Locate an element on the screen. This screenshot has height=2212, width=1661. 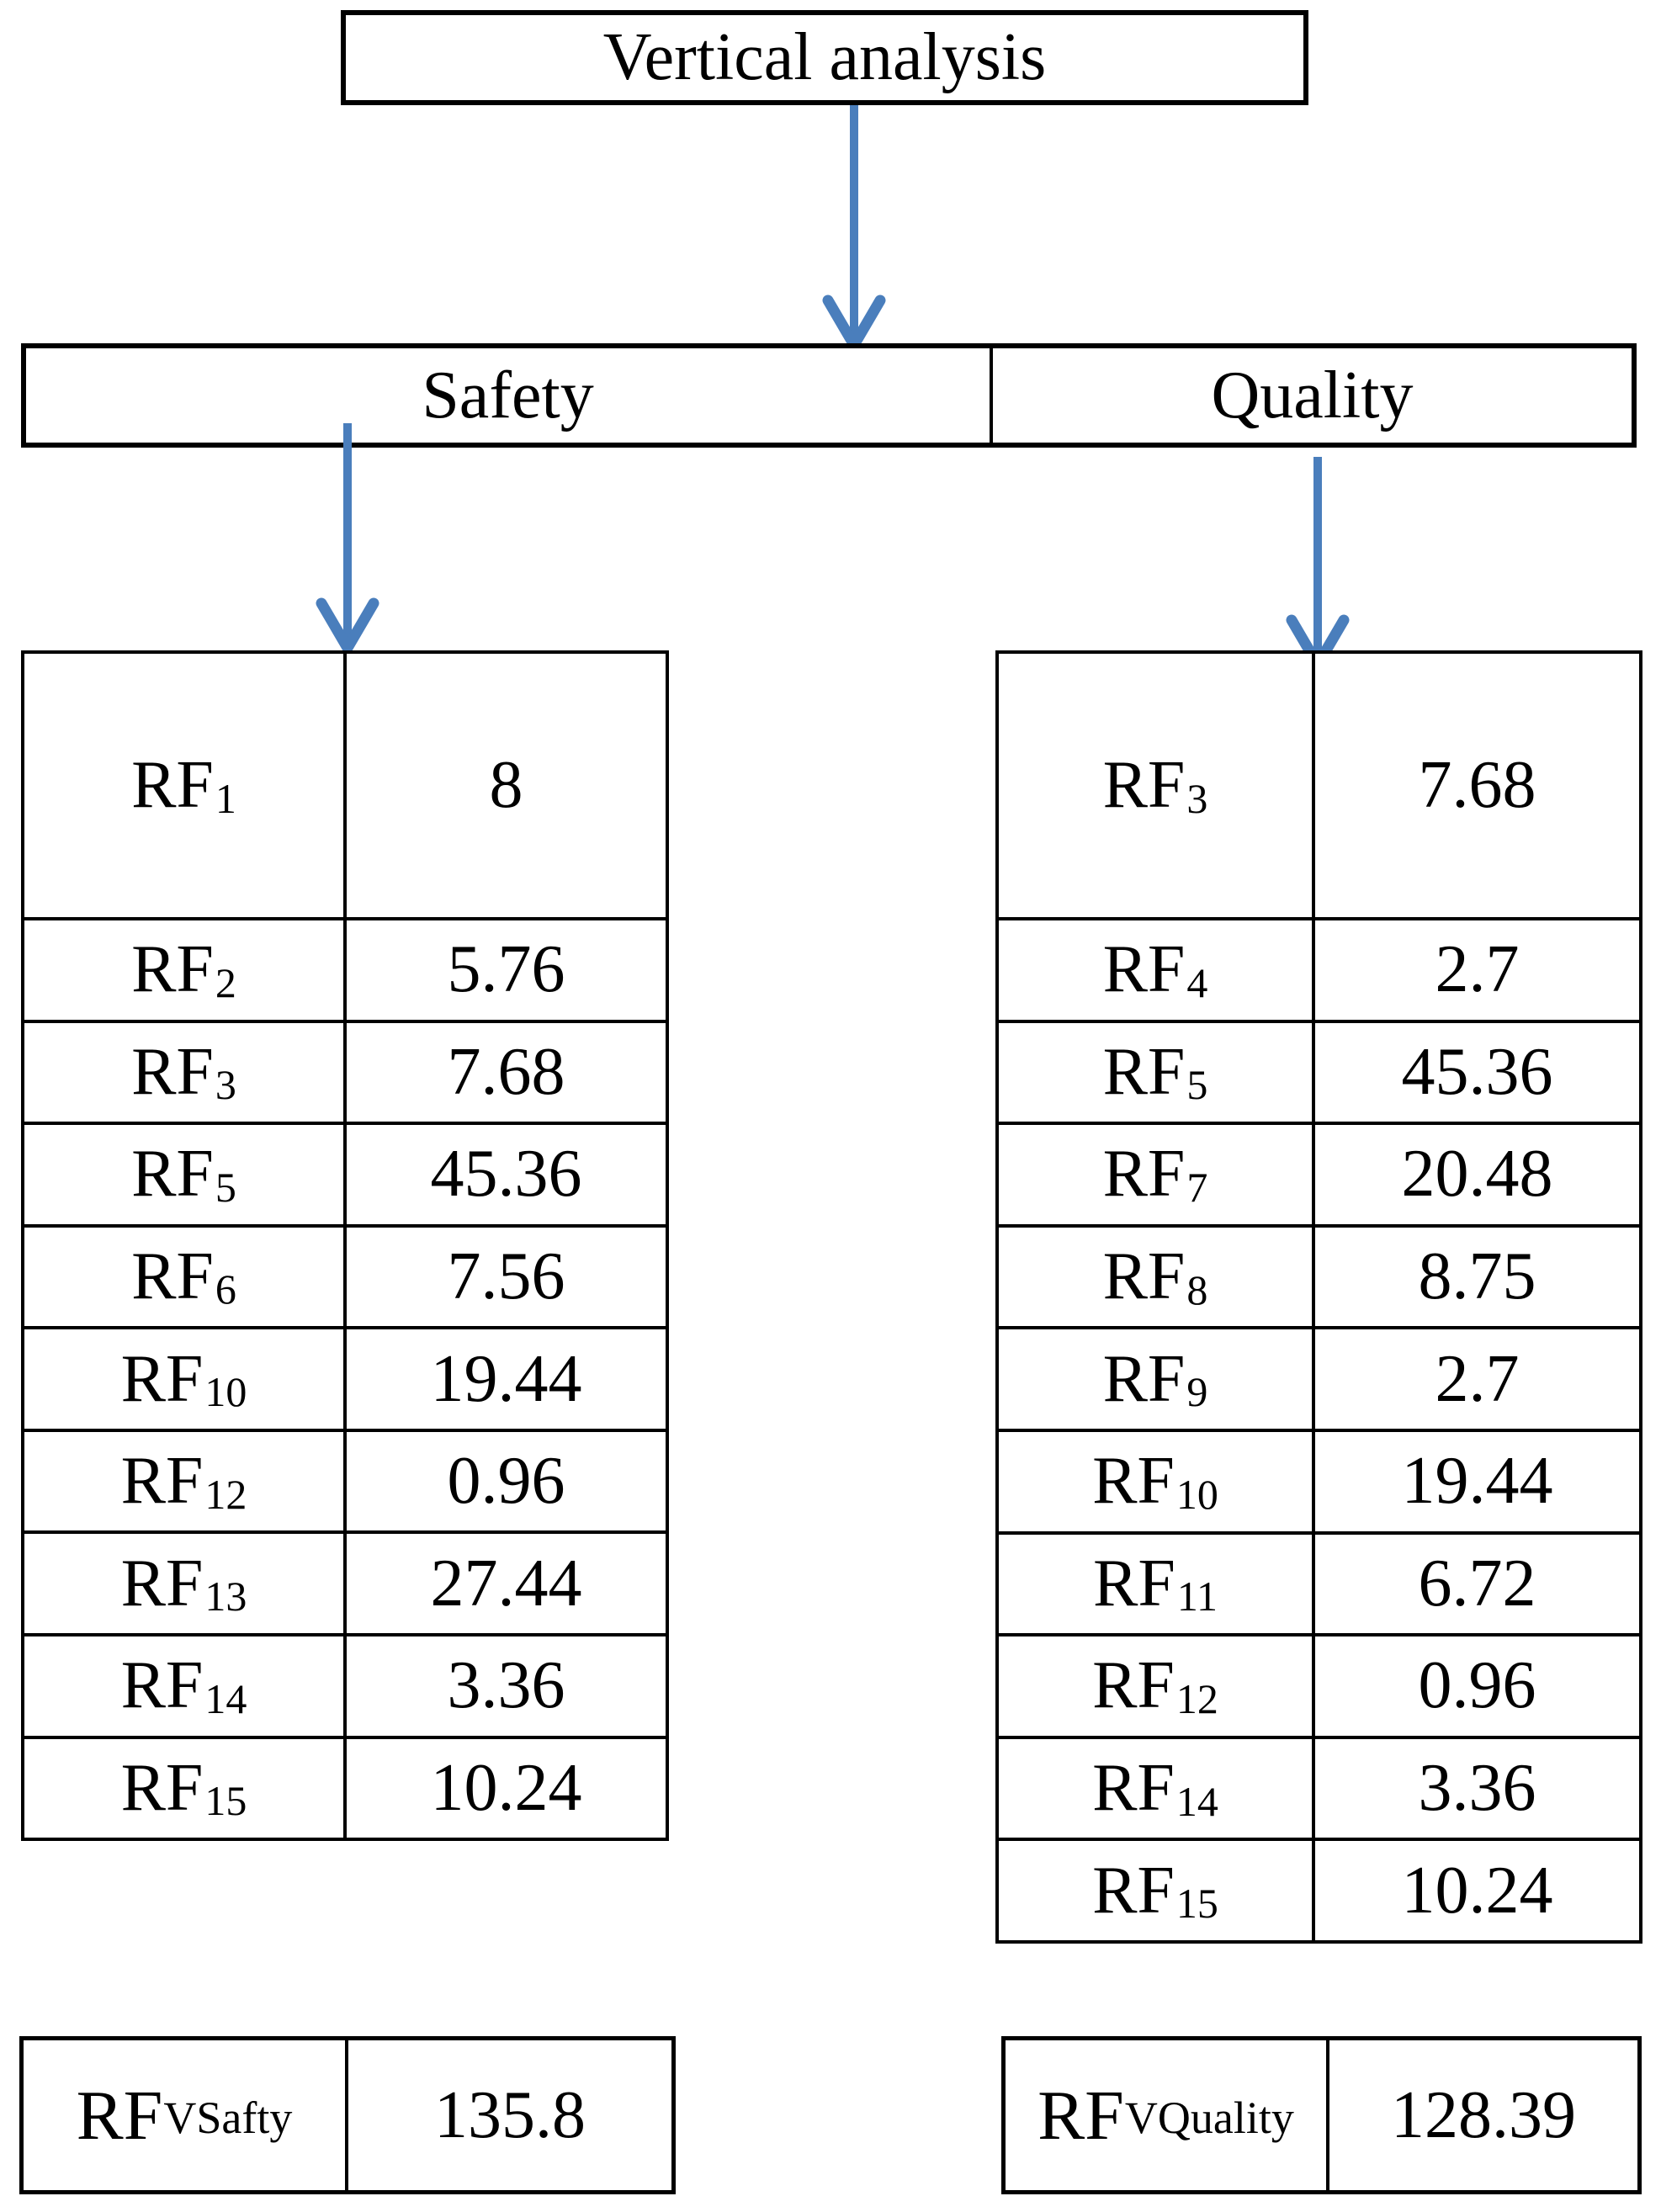
table-row: RF 7 20.48 is located at coordinates (1319, 1173).